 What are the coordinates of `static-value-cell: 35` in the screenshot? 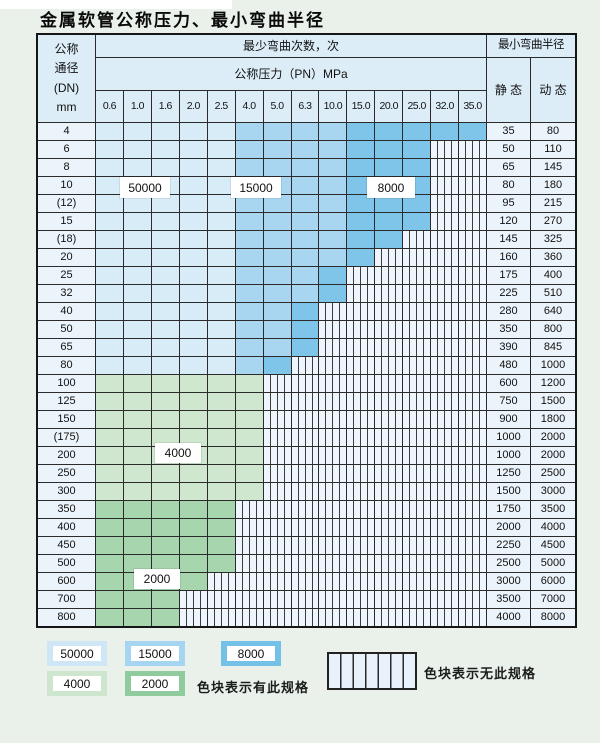 It's located at (508, 131).